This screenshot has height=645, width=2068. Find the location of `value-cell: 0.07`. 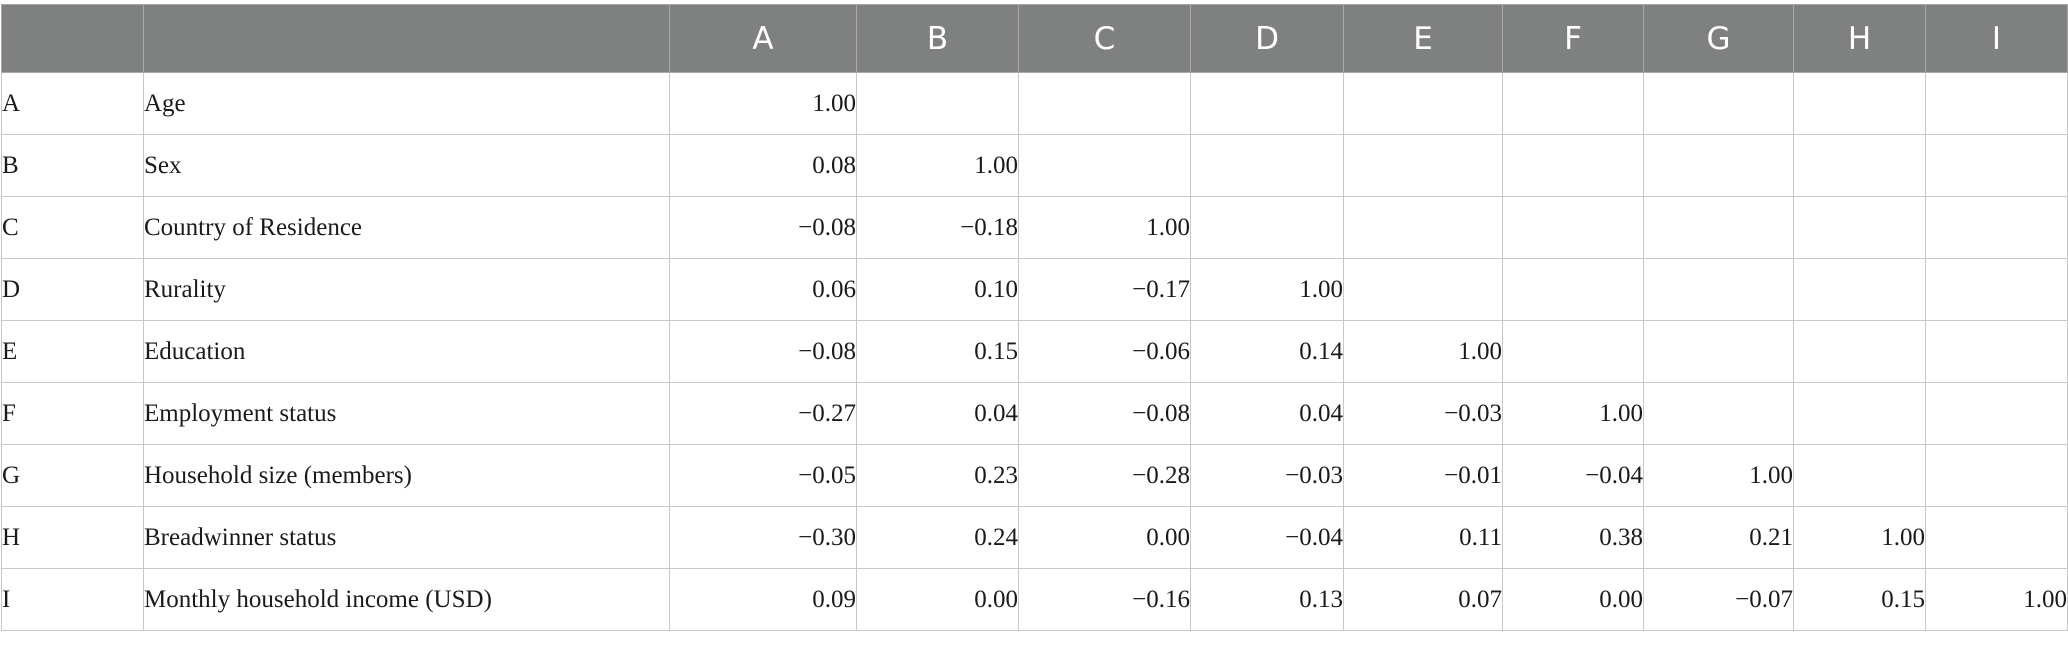

value-cell: 0.07 is located at coordinates (1423, 599).